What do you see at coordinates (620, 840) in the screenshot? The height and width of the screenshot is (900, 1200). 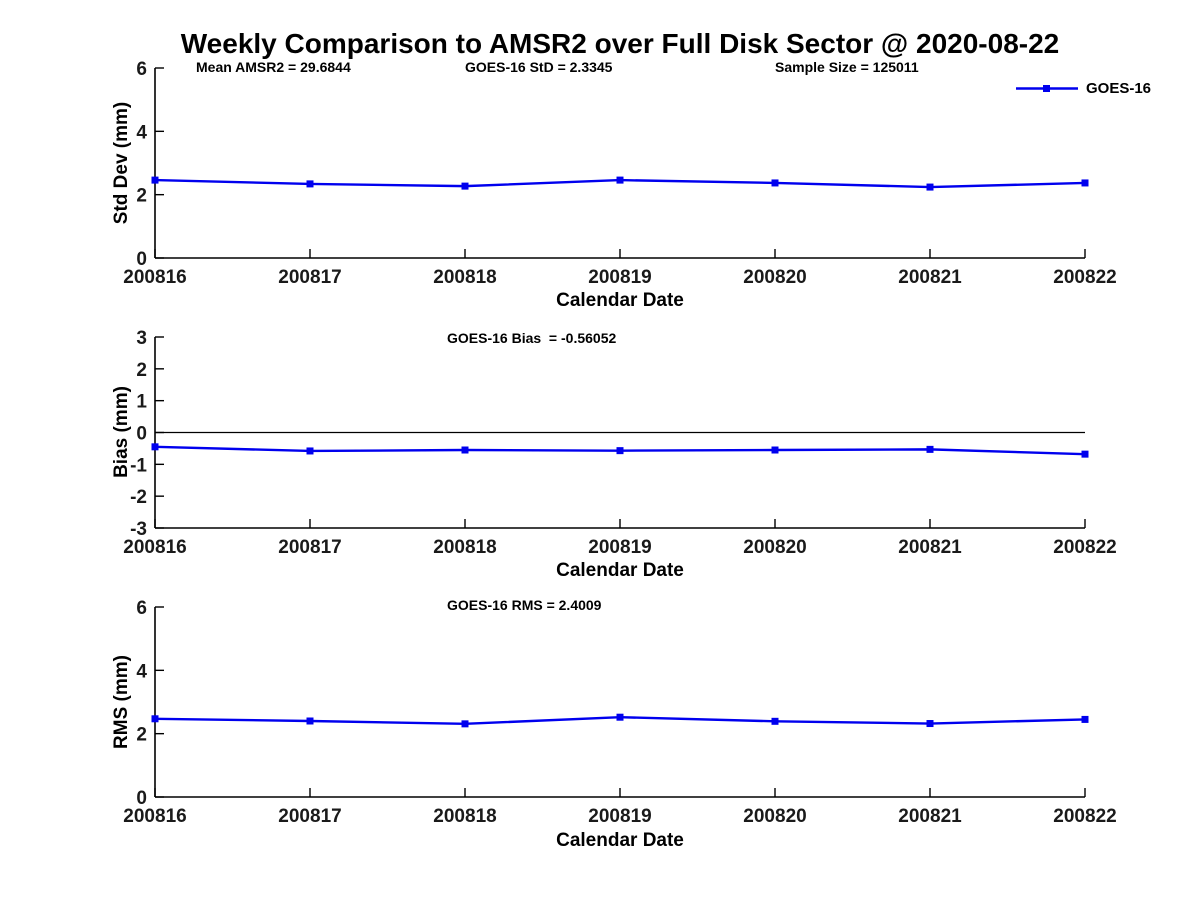 I see `x-axis-label-rms: Calendar Date` at bounding box center [620, 840].